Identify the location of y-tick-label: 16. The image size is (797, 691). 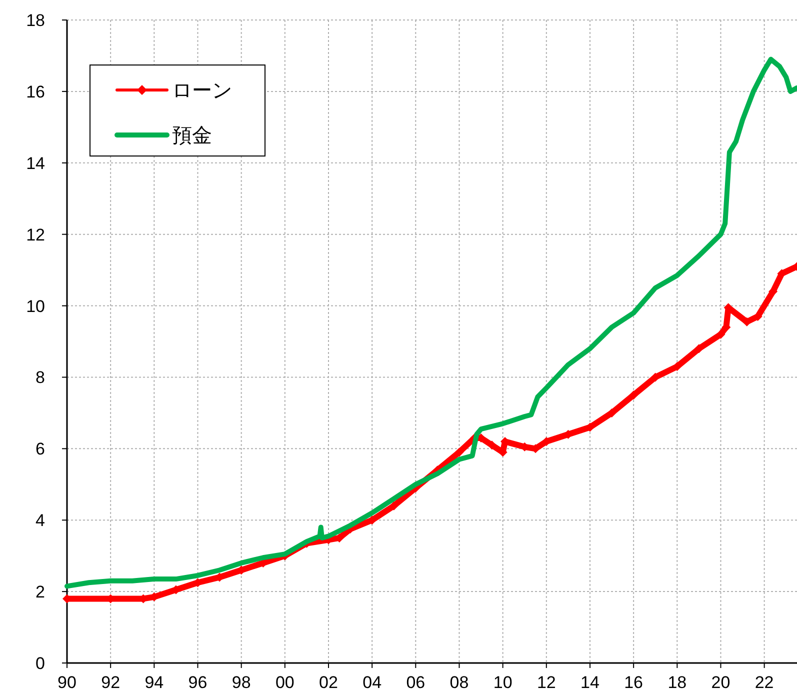
(35, 92).